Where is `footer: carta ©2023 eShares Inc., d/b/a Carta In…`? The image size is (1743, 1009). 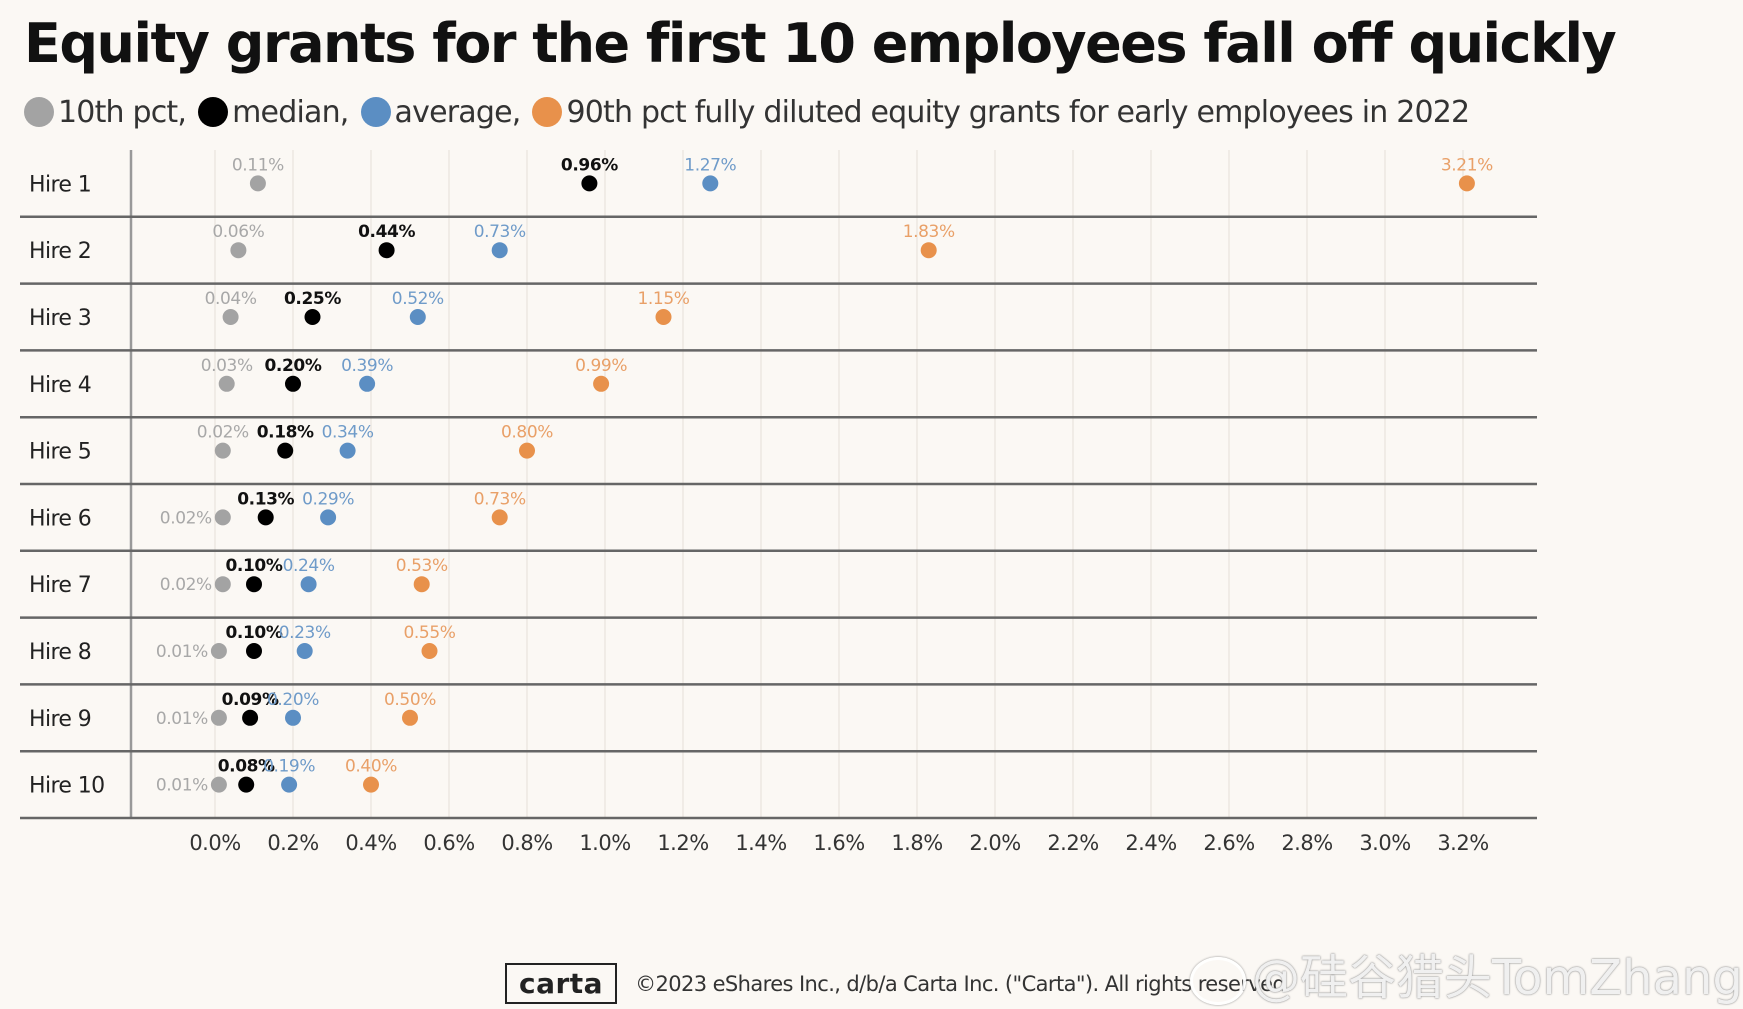
footer: carta ©2023 eShares Inc., d/b/a Carta In… is located at coordinates (898, 983).